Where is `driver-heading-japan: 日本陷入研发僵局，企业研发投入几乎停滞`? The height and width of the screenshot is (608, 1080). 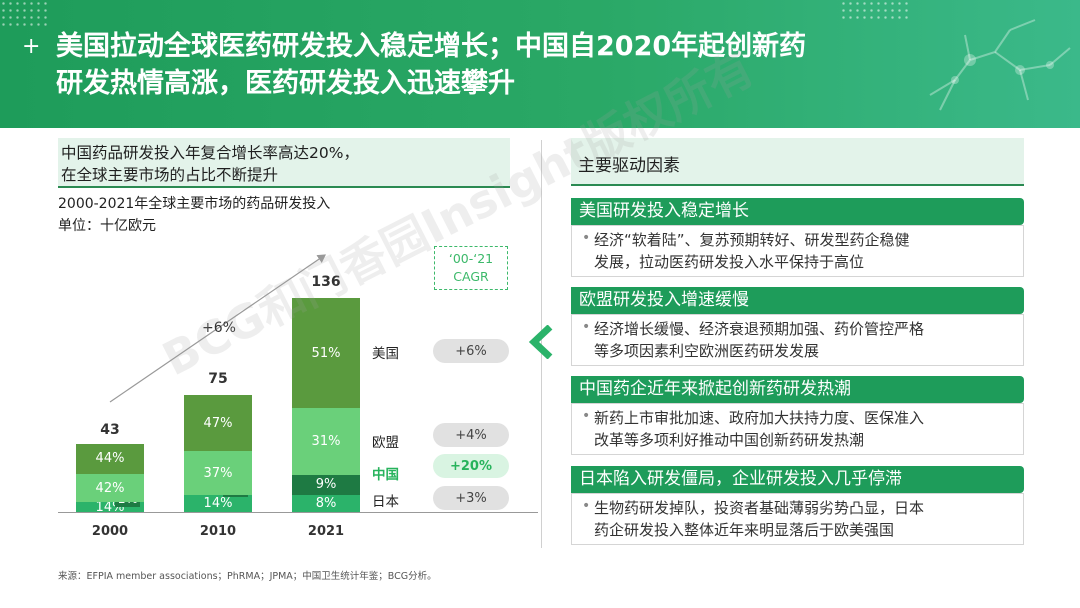 driver-heading-japan: 日本陷入研发僵局，企业研发投入几乎停滞 is located at coordinates (797, 479).